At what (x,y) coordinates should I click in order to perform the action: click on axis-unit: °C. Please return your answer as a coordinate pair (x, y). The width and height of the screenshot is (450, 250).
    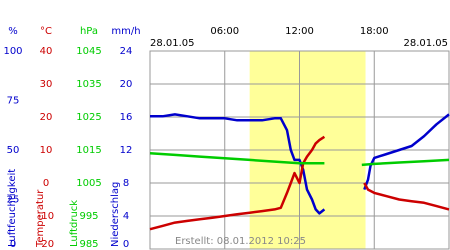
    Looking at the image, I should click on (46, 31).